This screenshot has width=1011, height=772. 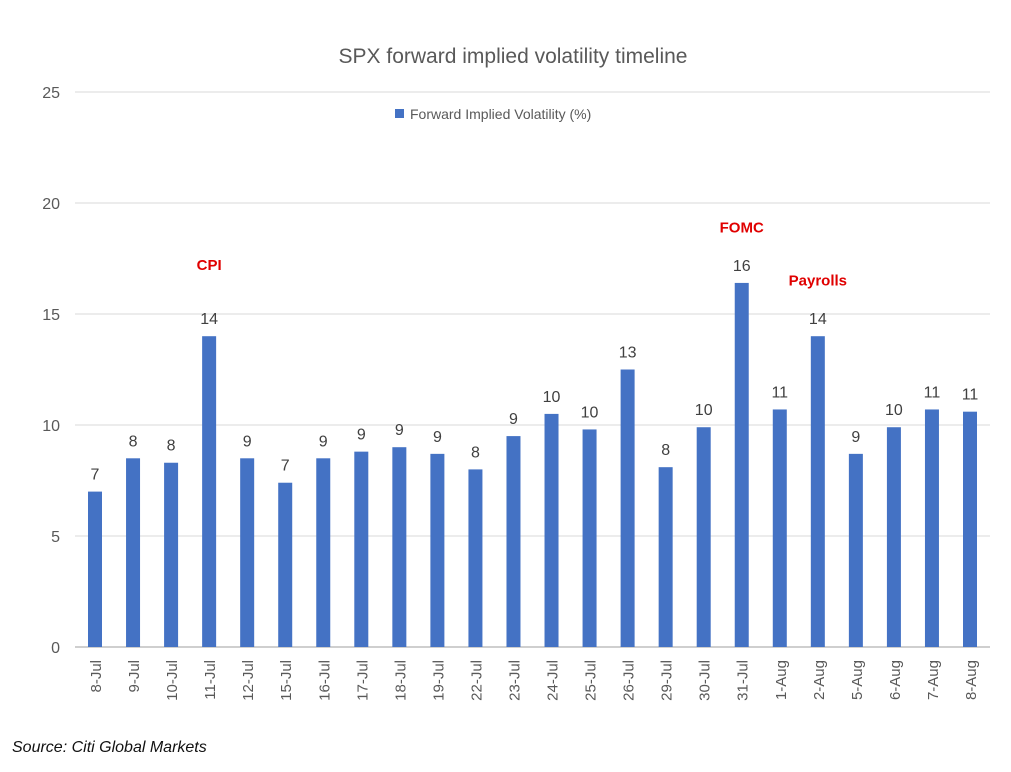 What do you see at coordinates (781, 680) in the screenshot?
I see `x-tick-label: 1-Aug` at bounding box center [781, 680].